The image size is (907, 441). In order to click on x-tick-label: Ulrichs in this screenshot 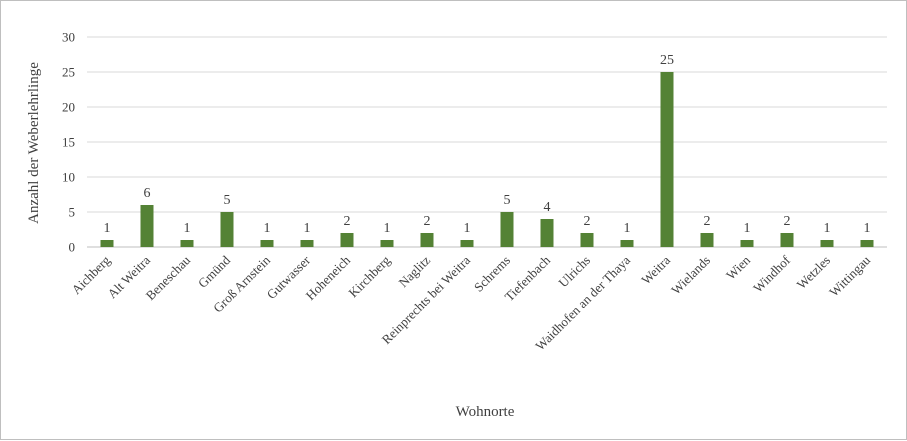, I will do `click(574, 272)`.